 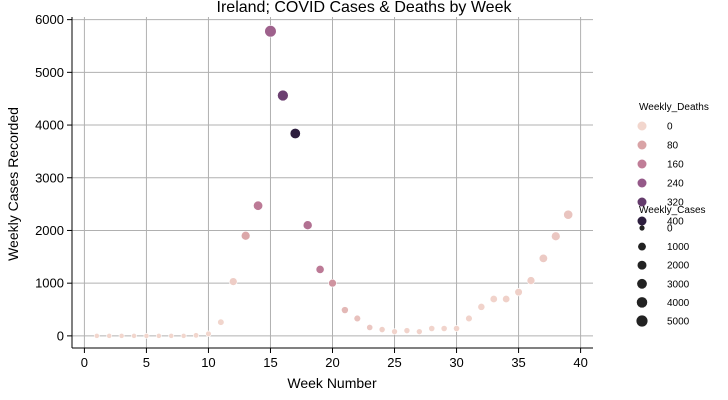 What do you see at coordinates (394, 362) in the screenshot?
I see `x-tick-label: 25` at bounding box center [394, 362].